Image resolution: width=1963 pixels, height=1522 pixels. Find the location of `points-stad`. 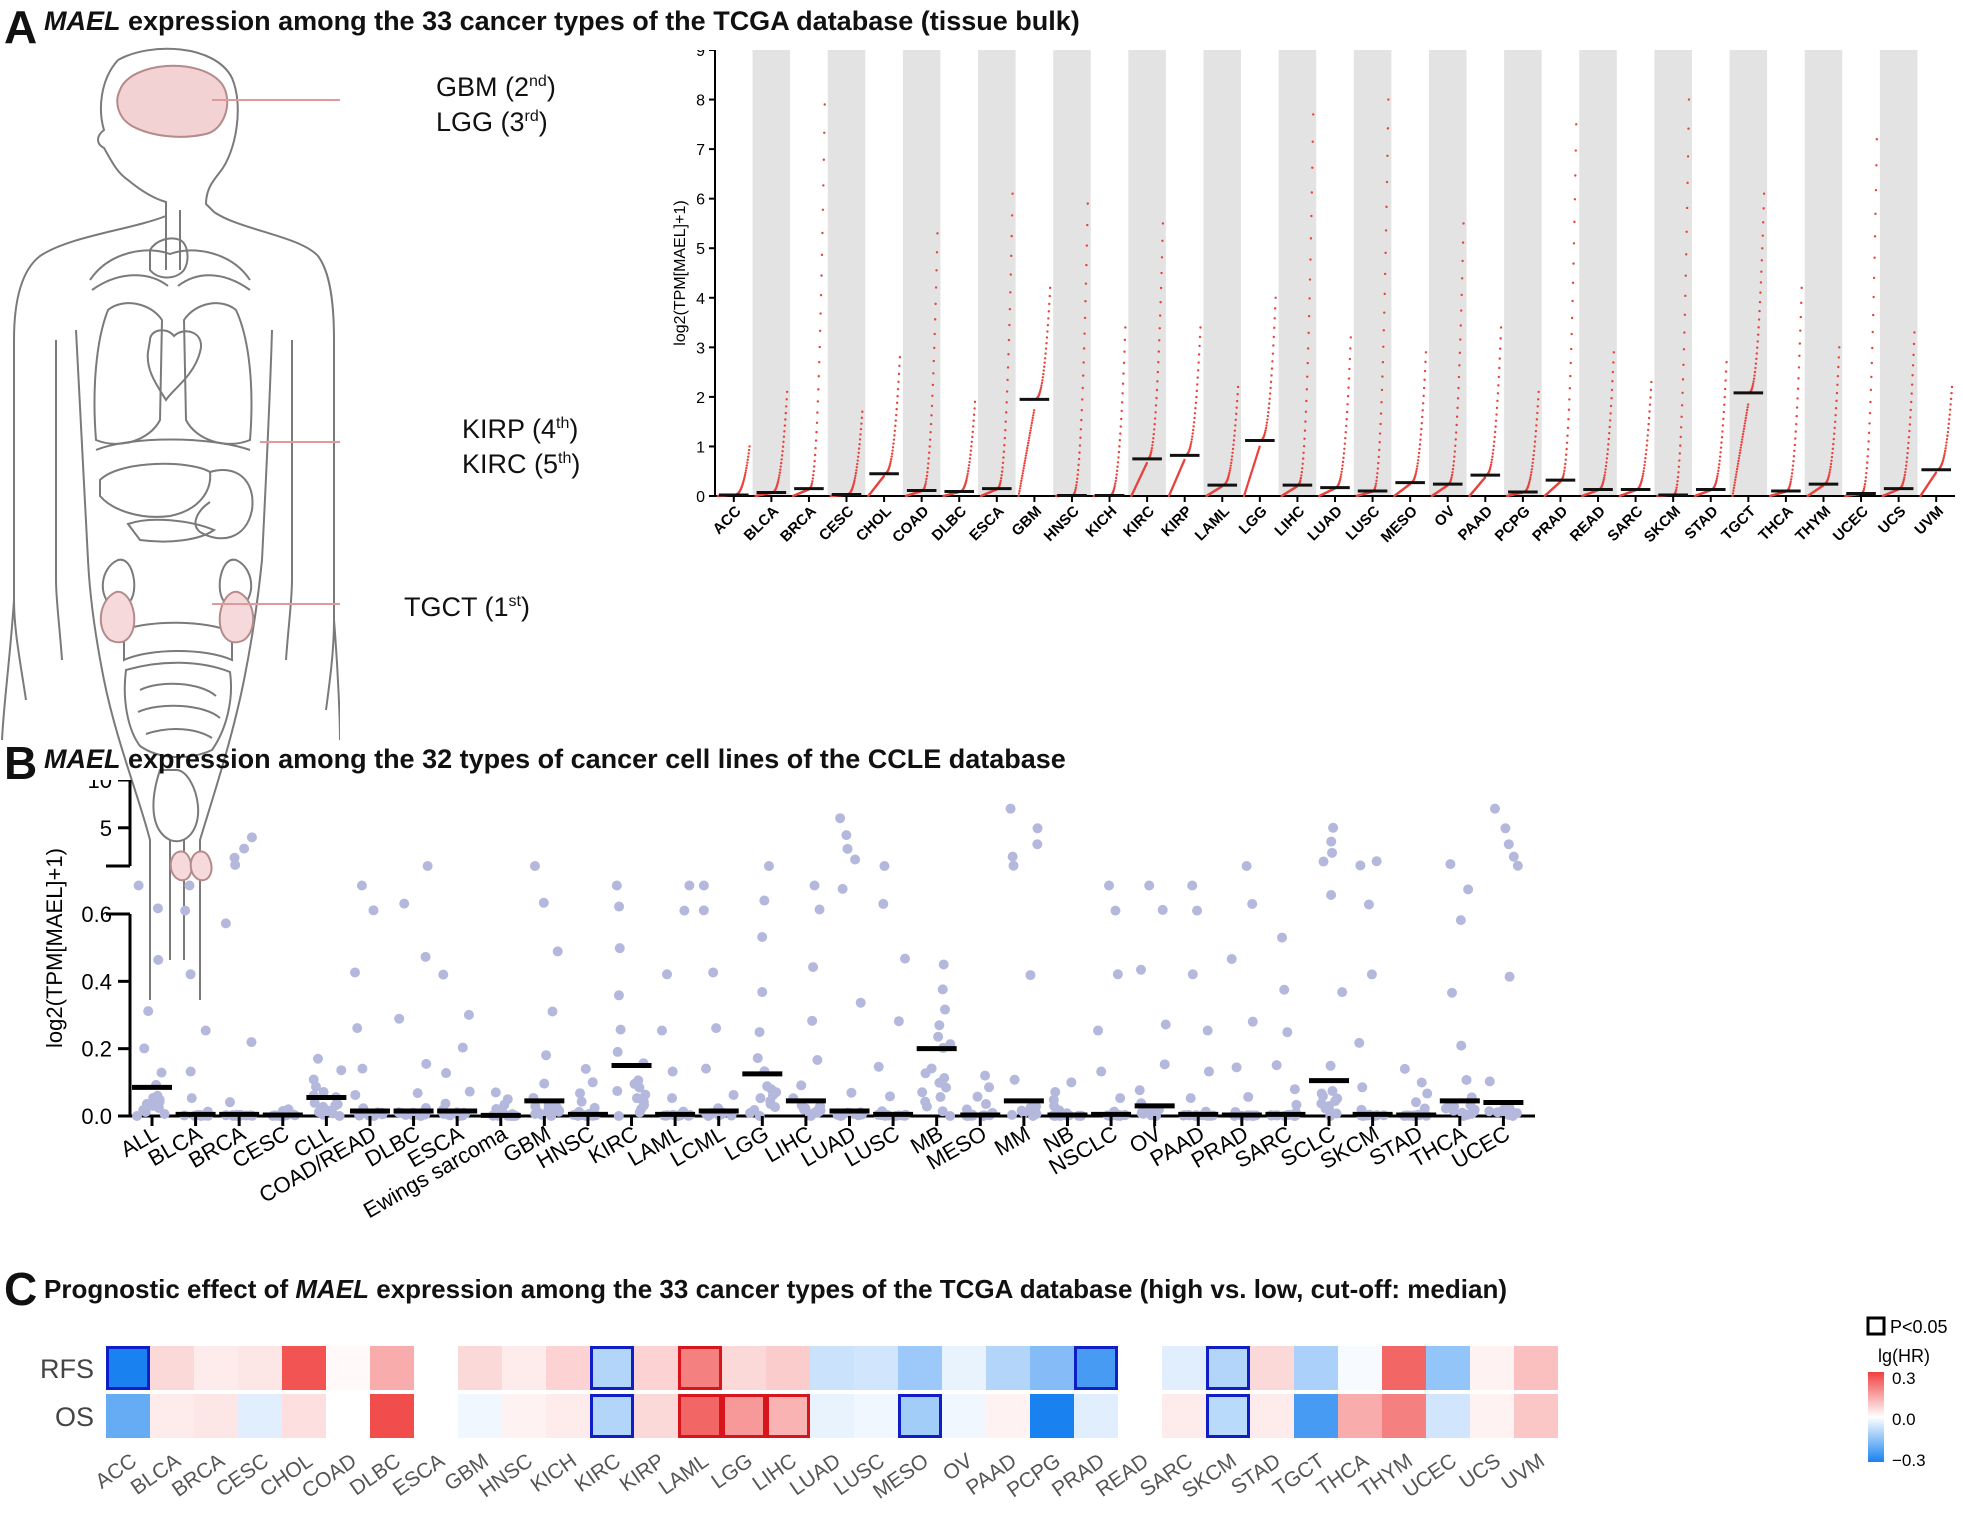

points-stad is located at coordinates (1416, 1092).